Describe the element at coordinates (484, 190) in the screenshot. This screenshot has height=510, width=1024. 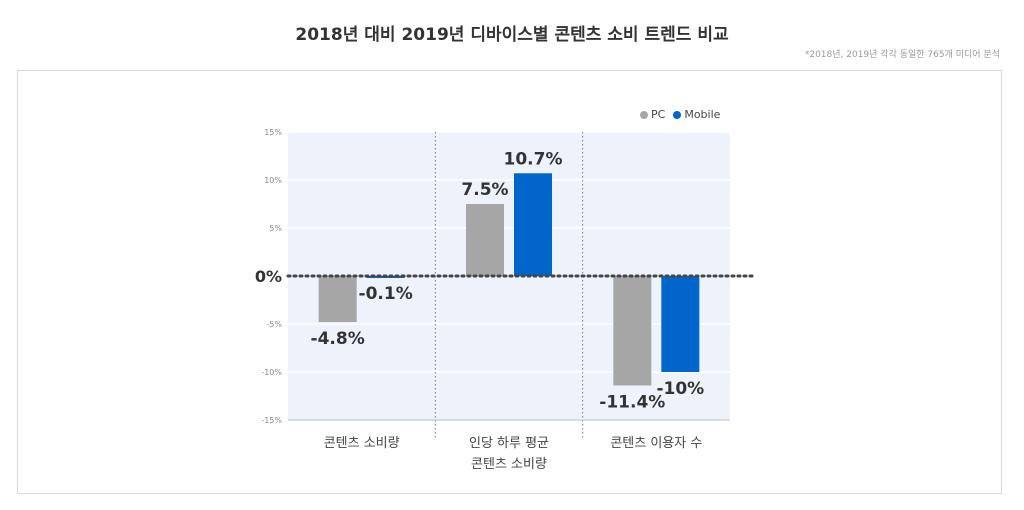
I see `bar-value-label: 7.5%` at that location.